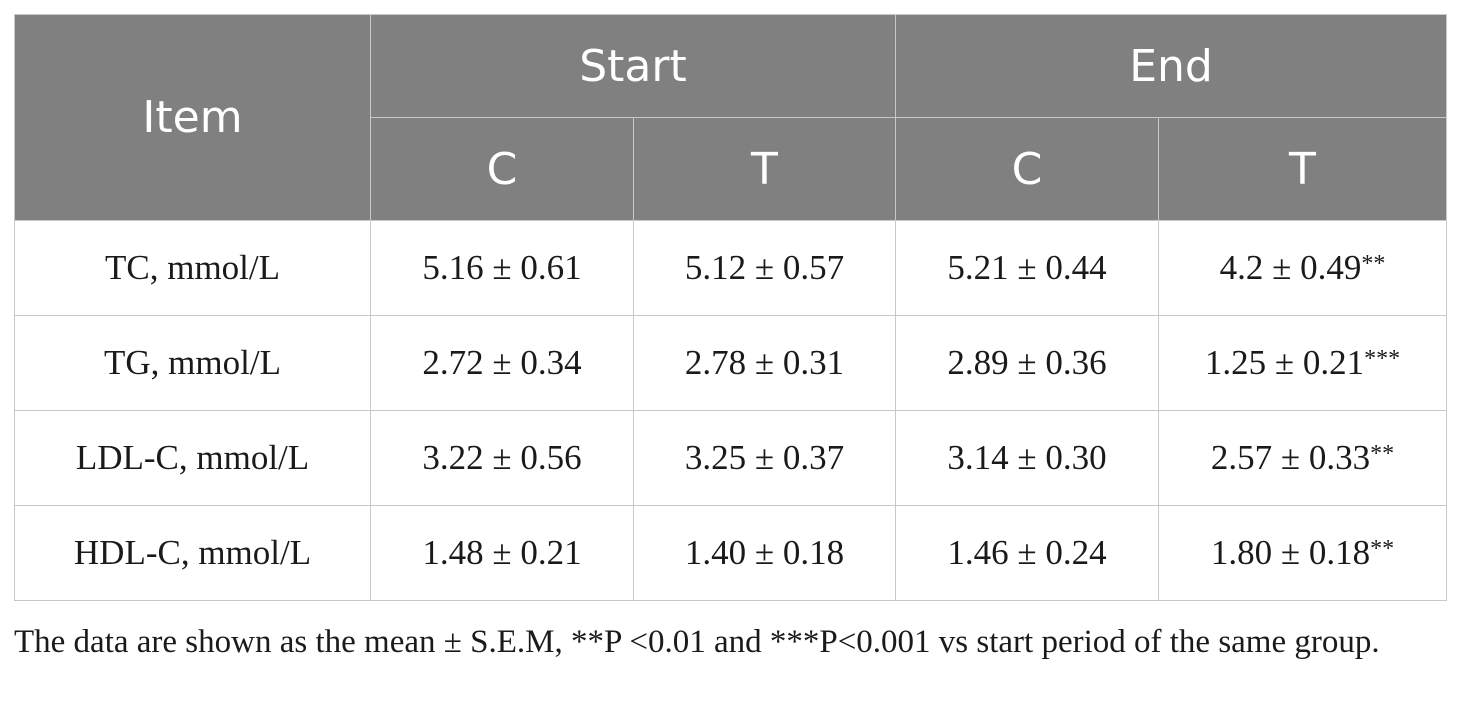 This screenshot has height=726, width=1460. I want to click on cell-value: 5.16 ± 0.61, so click(502, 268).